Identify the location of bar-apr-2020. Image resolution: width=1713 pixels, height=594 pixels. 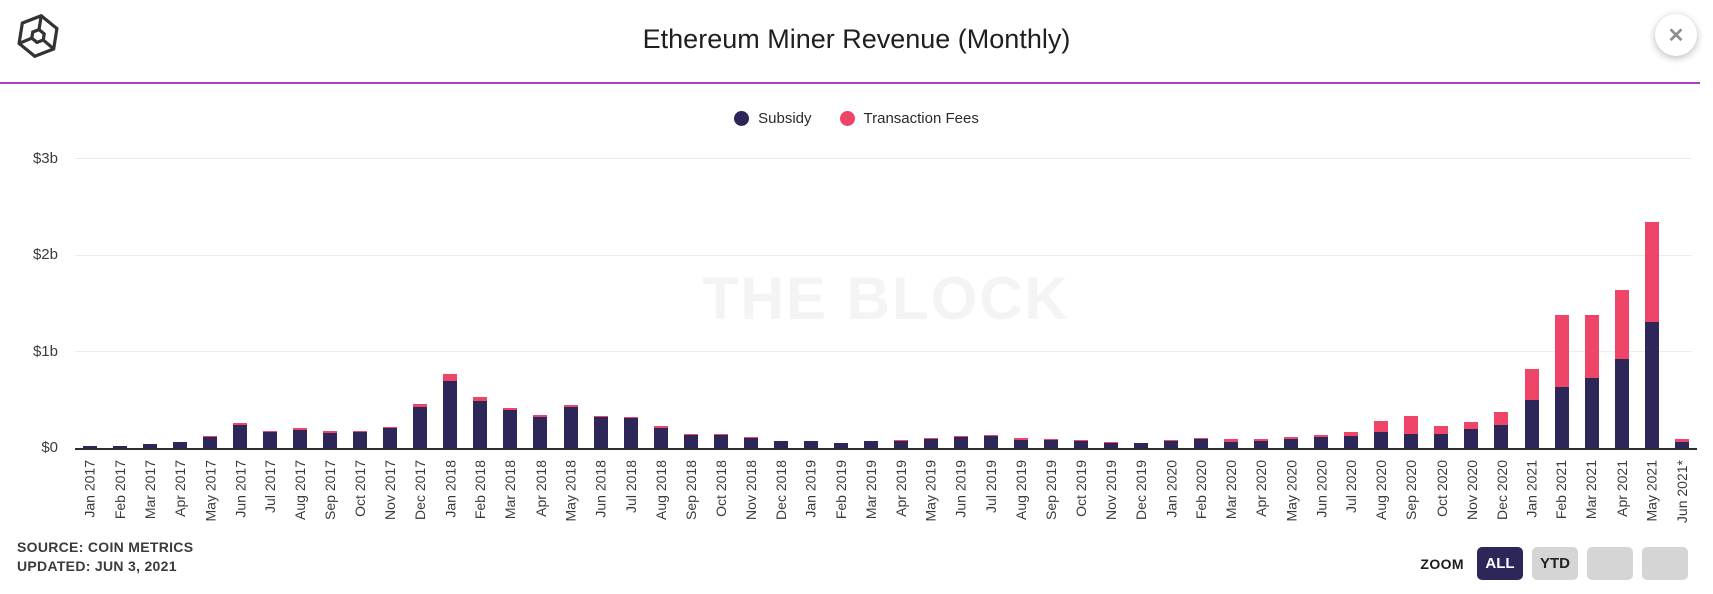
(1261, 294).